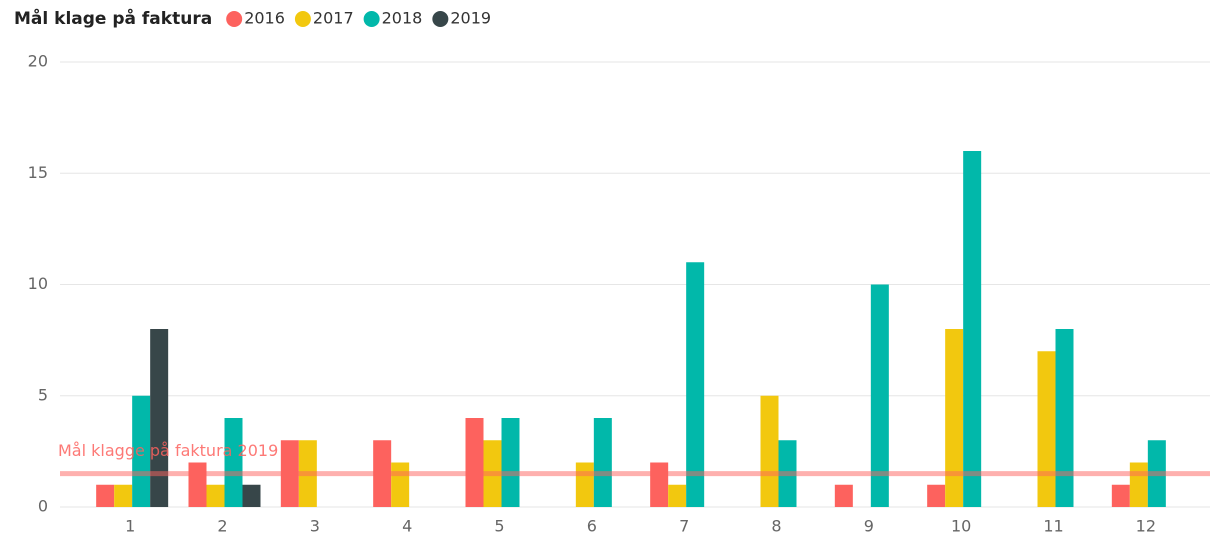 The image size is (1216, 541). What do you see at coordinates (1146, 526) in the screenshot?
I see `x-tick-label: 12` at bounding box center [1146, 526].